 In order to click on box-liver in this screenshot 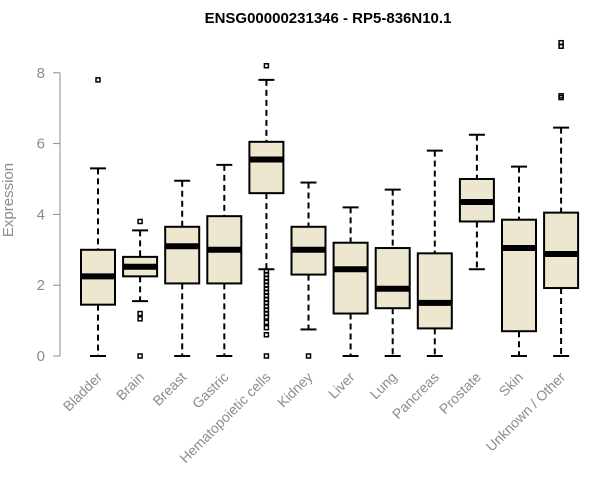, I will do `click(350, 281)`.